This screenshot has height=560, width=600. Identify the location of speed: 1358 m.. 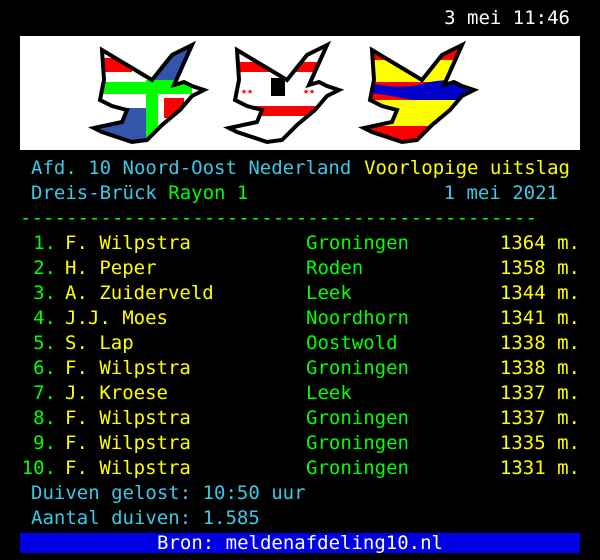
(539, 268).